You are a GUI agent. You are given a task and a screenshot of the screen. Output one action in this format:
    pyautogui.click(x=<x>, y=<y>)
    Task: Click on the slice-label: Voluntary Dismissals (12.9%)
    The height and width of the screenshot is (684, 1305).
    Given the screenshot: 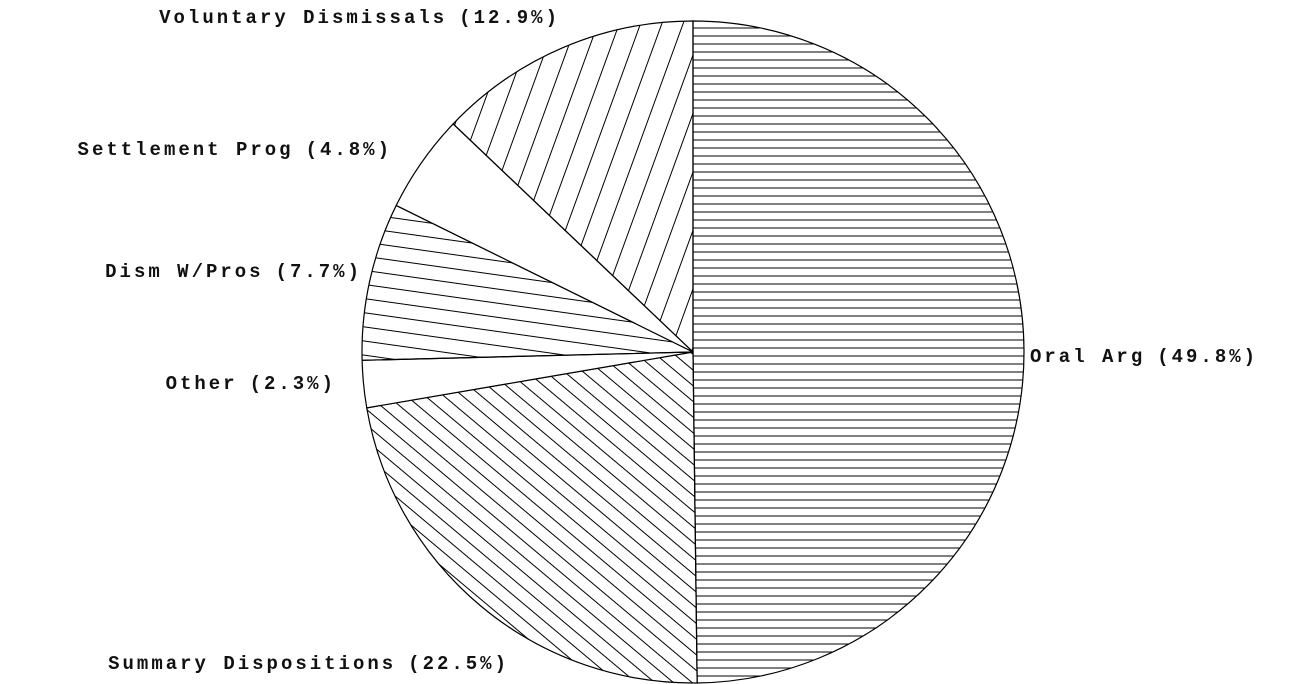 What is the action you would take?
    pyautogui.click(x=359, y=18)
    